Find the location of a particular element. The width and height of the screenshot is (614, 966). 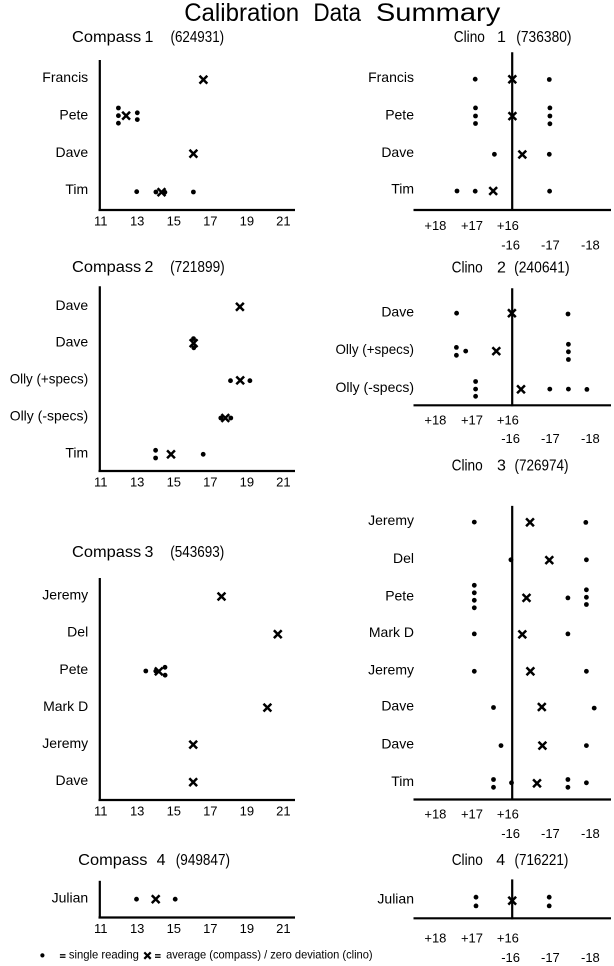

svg-text: (736380) is located at coordinates (543, 37).